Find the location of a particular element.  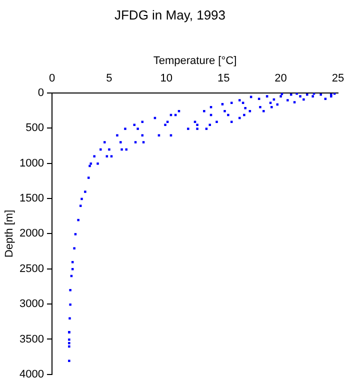

y-tick-label: 4000 is located at coordinates (32, 374).